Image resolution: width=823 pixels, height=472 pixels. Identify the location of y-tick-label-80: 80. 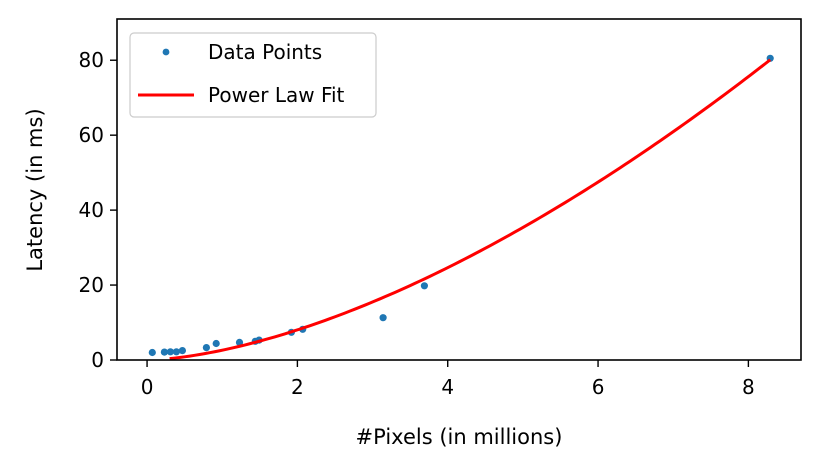
(91, 60).